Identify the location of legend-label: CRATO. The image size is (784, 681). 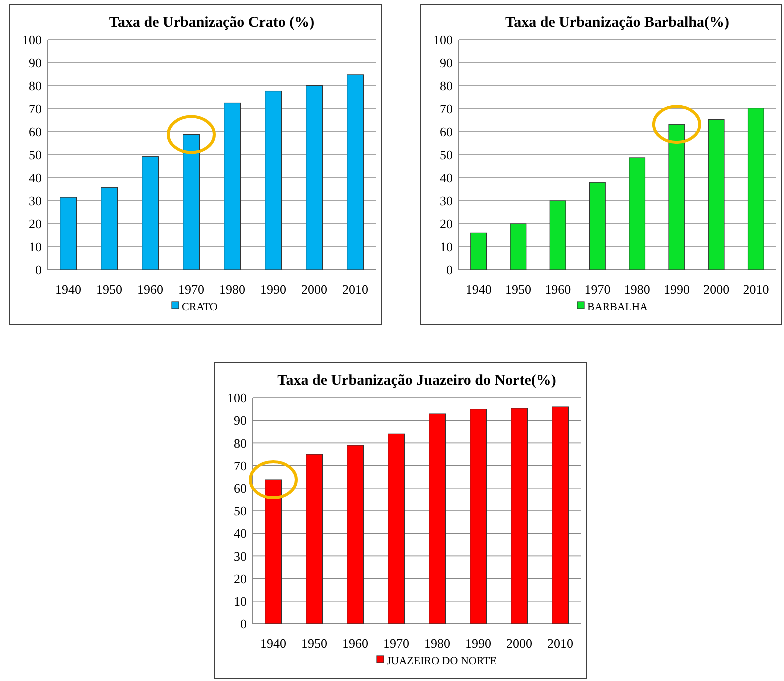
(200, 307).